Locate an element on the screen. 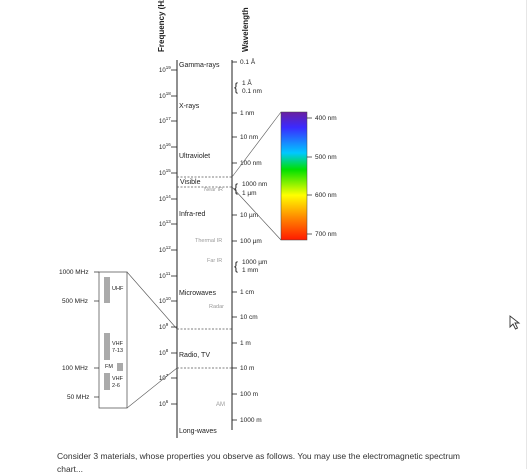 The height and width of the screenshot is (474, 527). wl-1-m: 1 m is located at coordinates (245, 343).